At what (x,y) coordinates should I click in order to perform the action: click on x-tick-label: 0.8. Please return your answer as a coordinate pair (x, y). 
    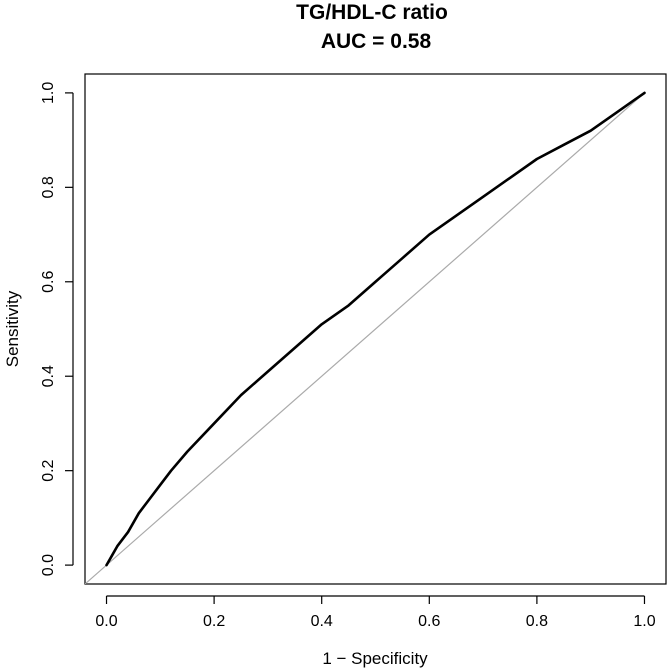
    Looking at the image, I should click on (537, 621).